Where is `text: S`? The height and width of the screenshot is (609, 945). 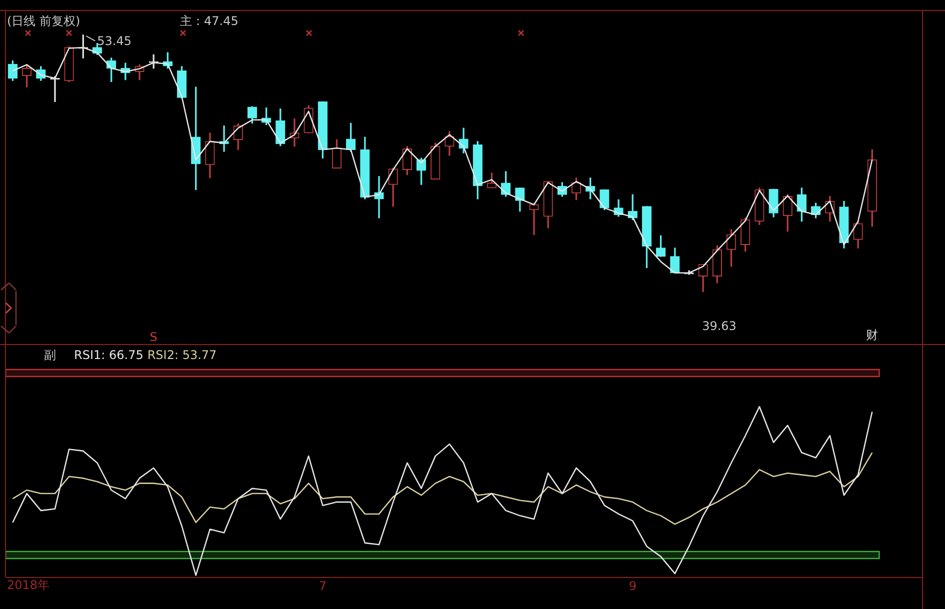 text: S is located at coordinates (154, 337).